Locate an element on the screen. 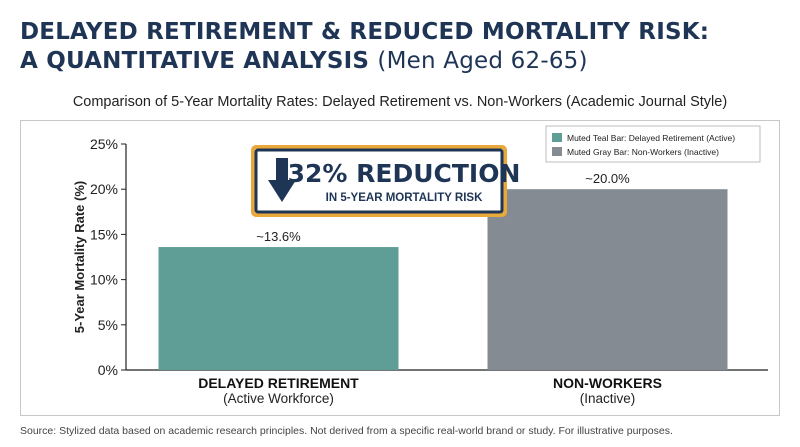 Image resolution: width=800 pixels, height=447 pixels. data-label: ~20.0% is located at coordinates (607, 178).